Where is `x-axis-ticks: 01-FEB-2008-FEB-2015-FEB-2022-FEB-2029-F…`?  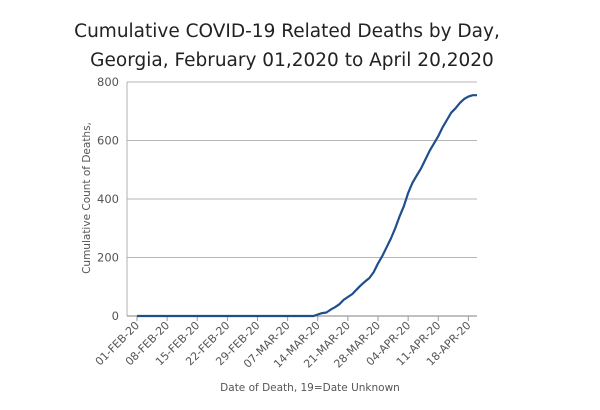
x-axis-ticks: 01-FEB-2008-FEB-2015-FEB-2022-FEB-2029-F… is located at coordinates (283, 343).